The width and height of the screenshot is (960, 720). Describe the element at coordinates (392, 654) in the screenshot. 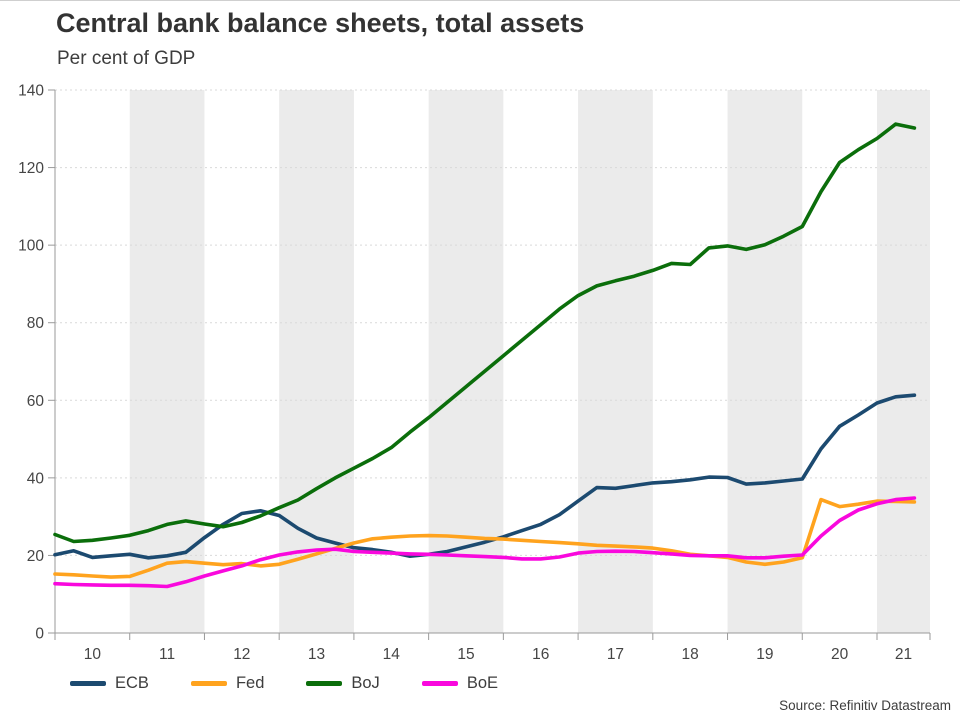

I see `x-tick-label: 14` at that location.